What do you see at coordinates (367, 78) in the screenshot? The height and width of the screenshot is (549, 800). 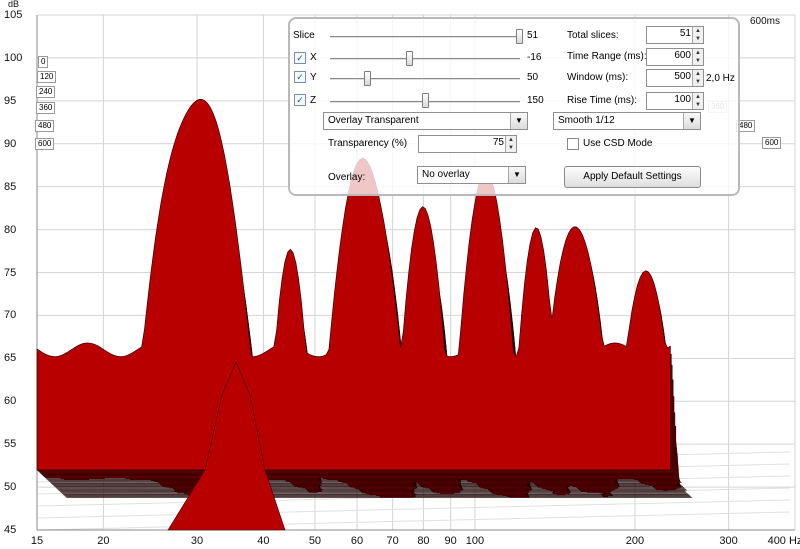 I see `y-slider-thumb` at bounding box center [367, 78].